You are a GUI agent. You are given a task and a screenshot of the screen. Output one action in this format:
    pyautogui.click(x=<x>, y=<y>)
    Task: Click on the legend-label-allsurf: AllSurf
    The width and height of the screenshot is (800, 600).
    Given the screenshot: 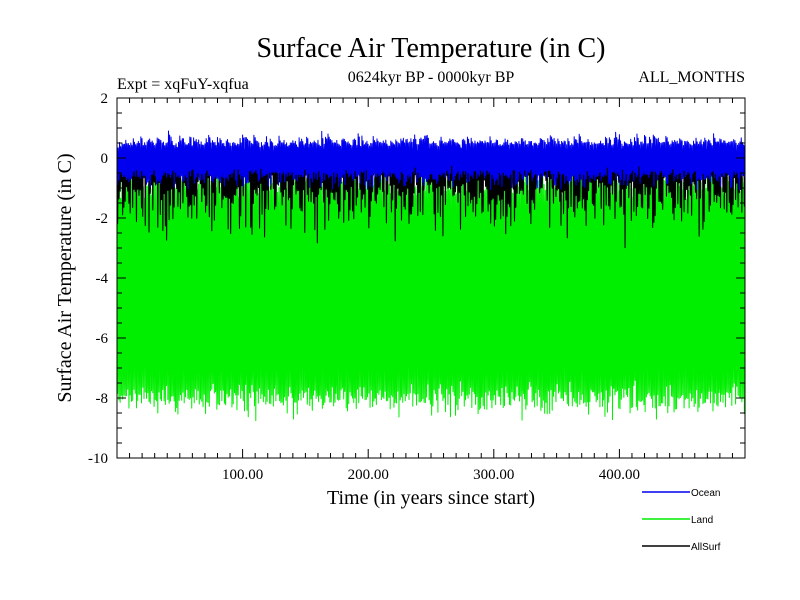 What is the action you would take?
    pyautogui.click(x=706, y=547)
    